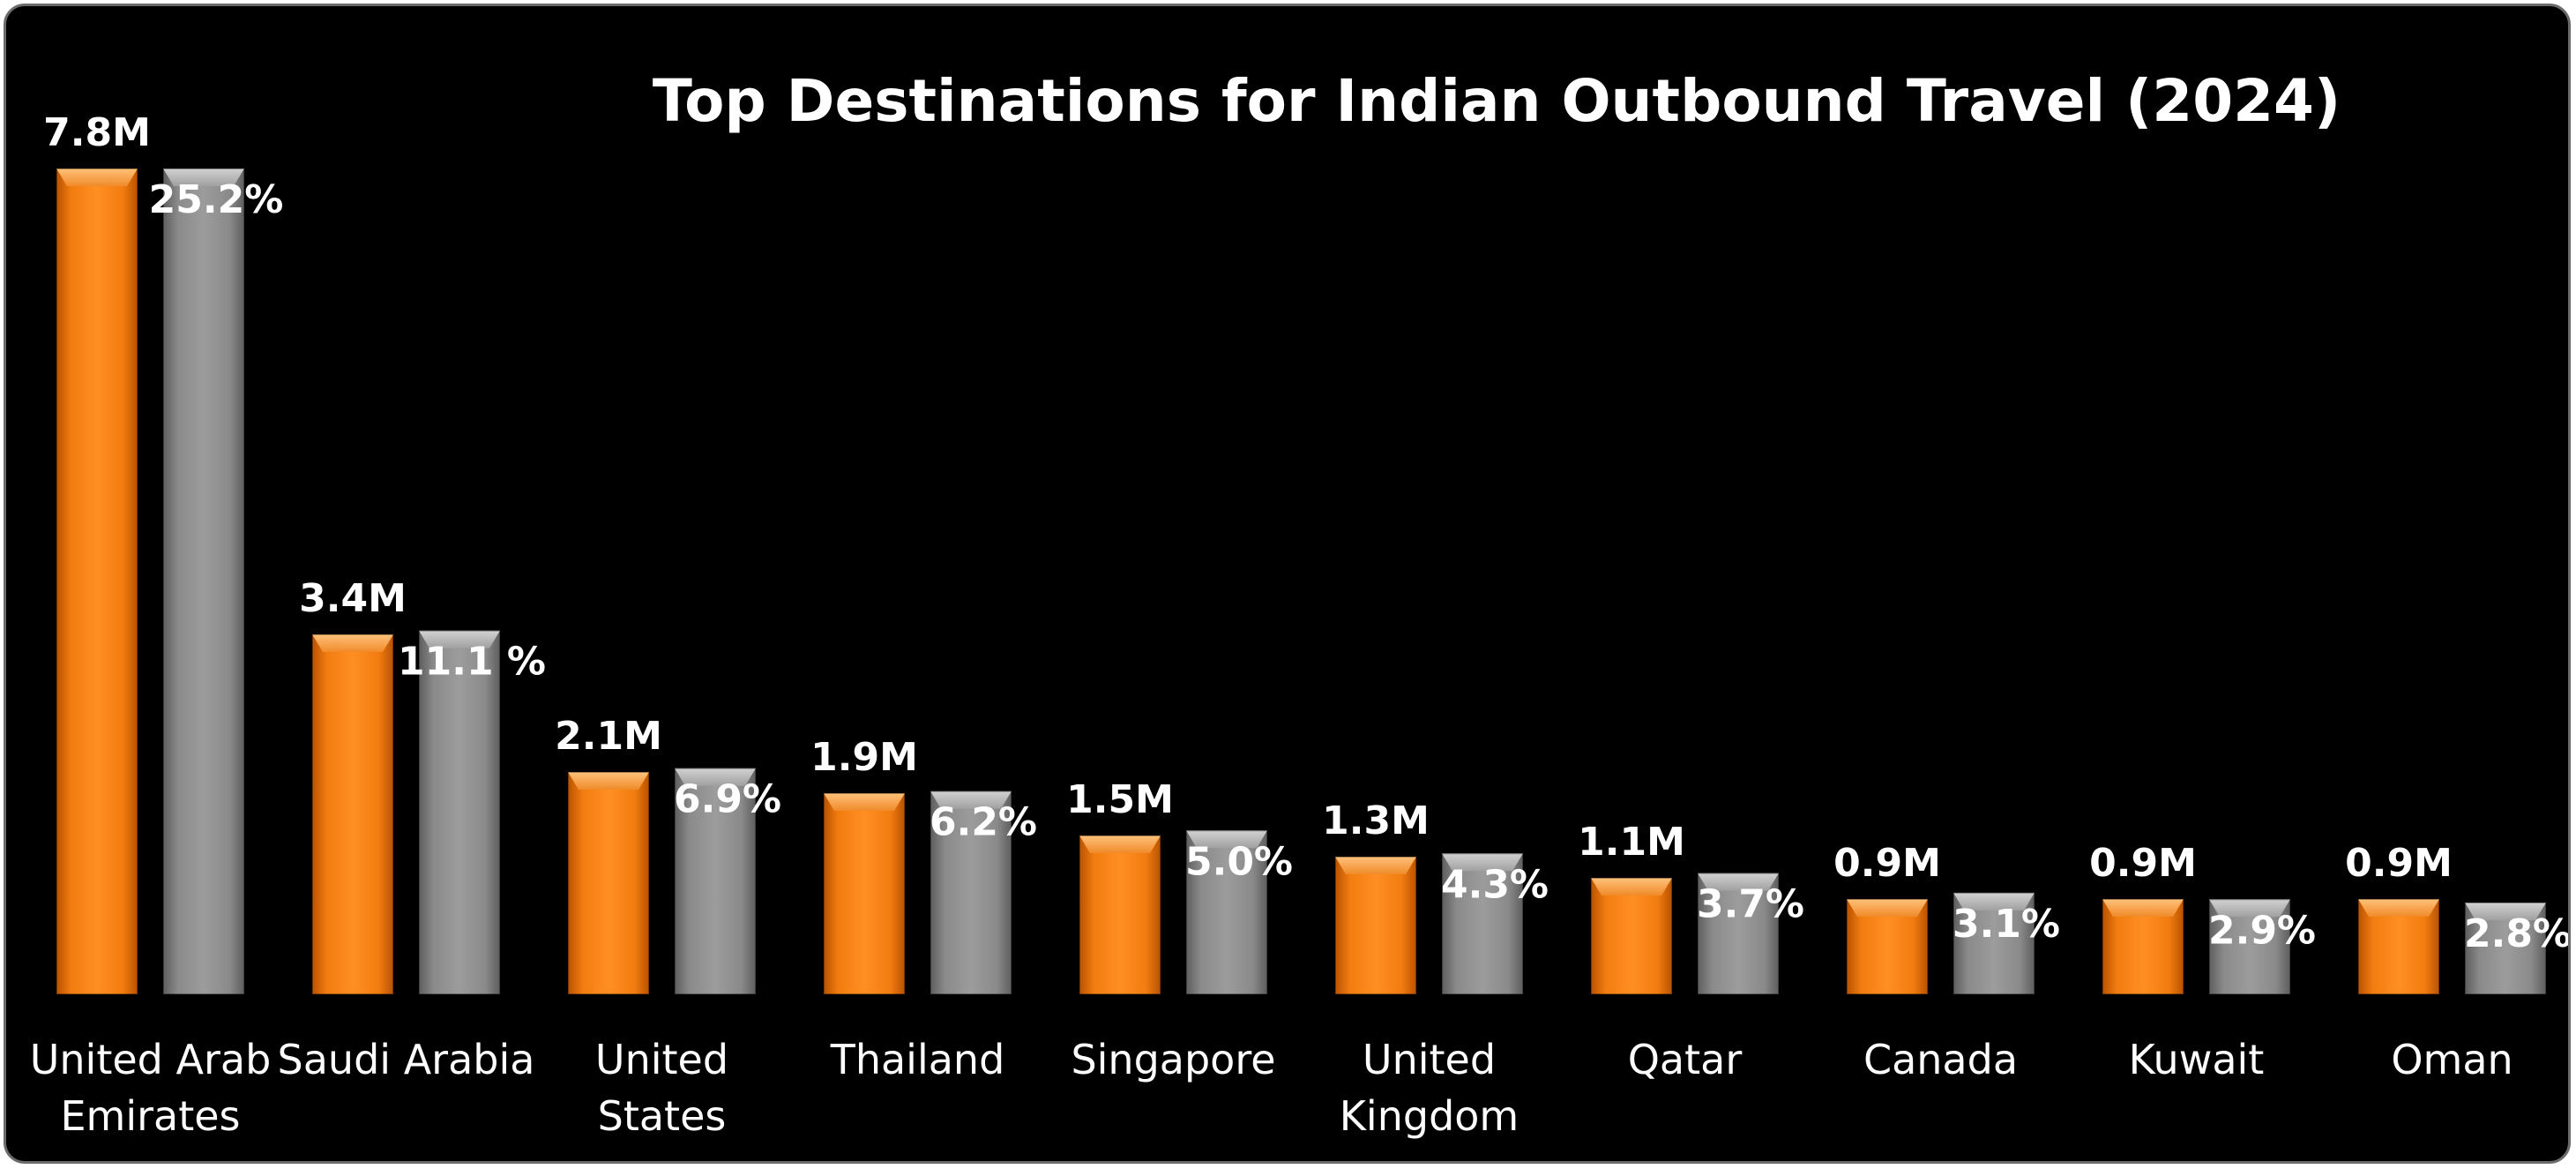 Image resolution: width=2576 pixels, height=1169 pixels. What do you see at coordinates (727, 800) in the screenshot?
I see `share-value-label: 6.9%` at bounding box center [727, 800].